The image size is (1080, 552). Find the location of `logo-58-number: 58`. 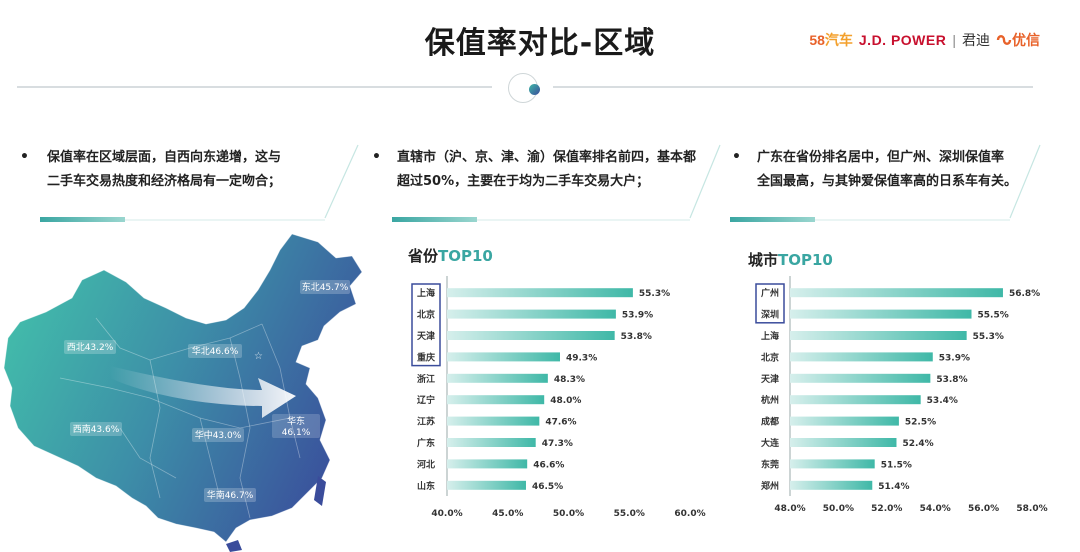

logo-58-number: 58 is located at coordinates (817, 40).